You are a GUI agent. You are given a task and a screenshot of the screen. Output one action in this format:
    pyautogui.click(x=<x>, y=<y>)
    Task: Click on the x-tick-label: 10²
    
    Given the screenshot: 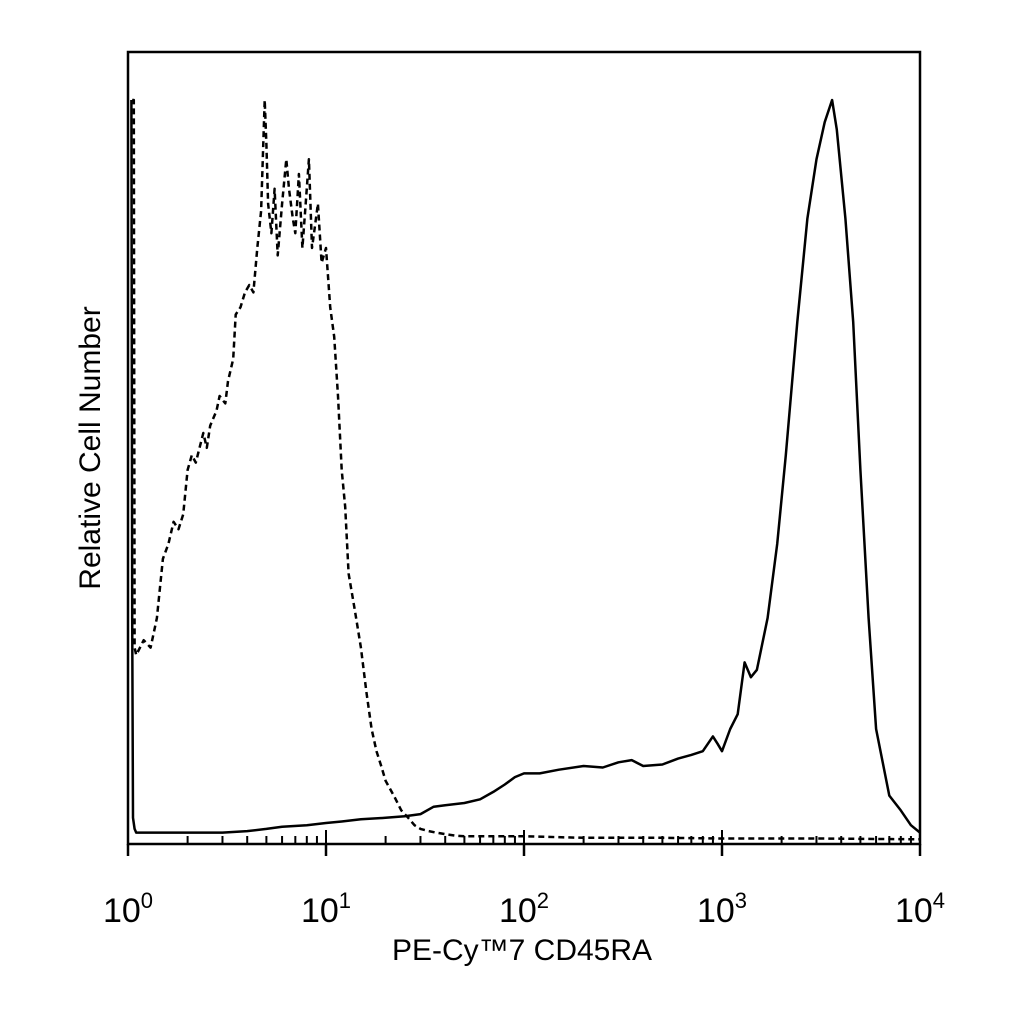 What is the action you would take?
    pyautogui.click(x=524, y=909)
    